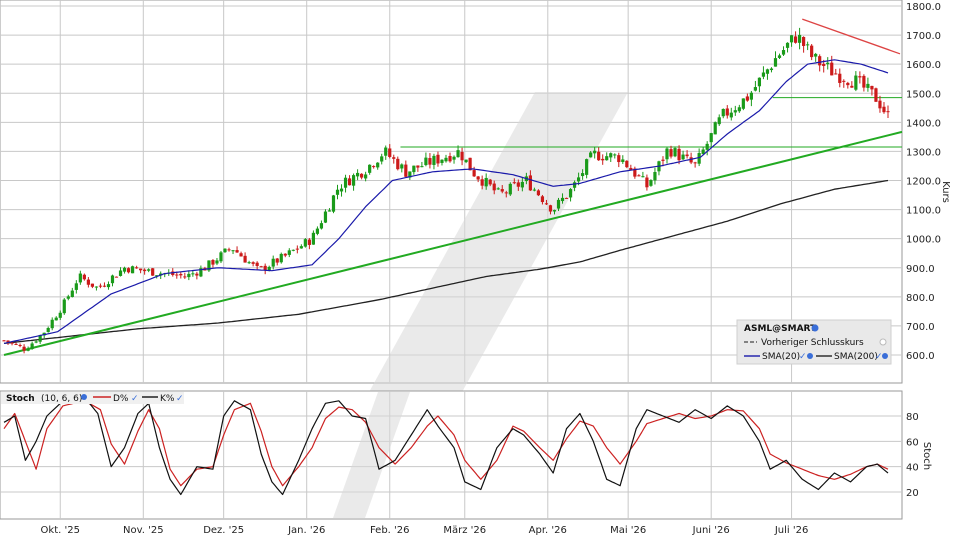  Describe the element at coordinates (923, 7) in the screenshot. I see `price-y-tick-label: 1800.0` at that location.